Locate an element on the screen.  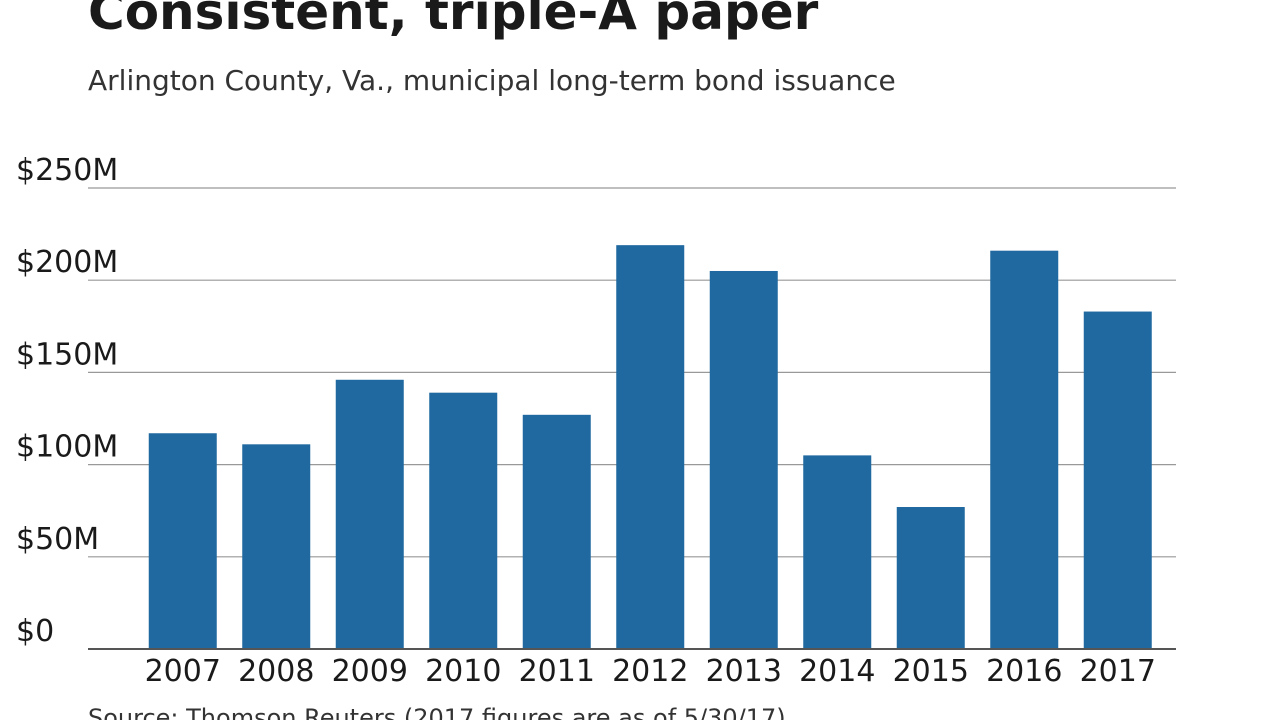
x-tick-label: 2011 is located at coordinates (557, 671).